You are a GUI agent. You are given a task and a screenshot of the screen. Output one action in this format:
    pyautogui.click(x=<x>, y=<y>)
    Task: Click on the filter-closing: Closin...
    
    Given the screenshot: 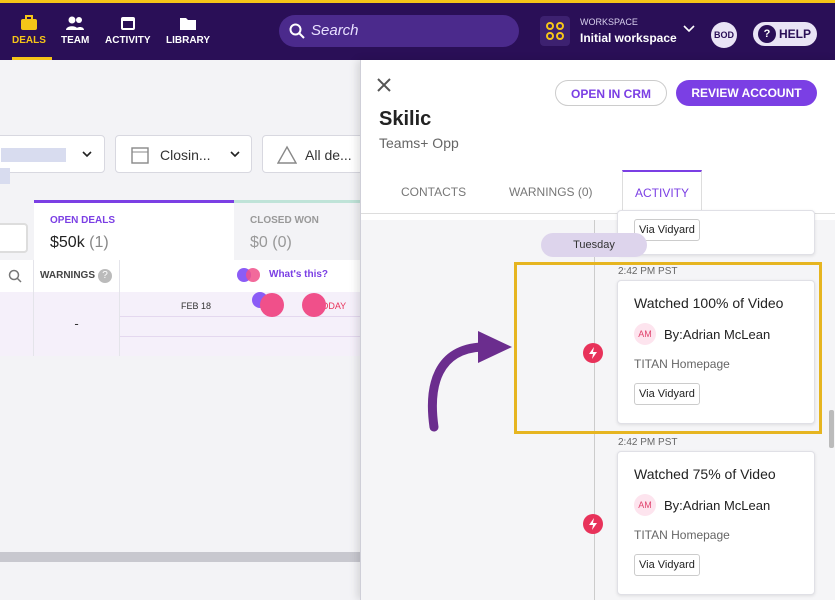 What is the action you would take?
    pyautogui.click(x=183, y=154)
    